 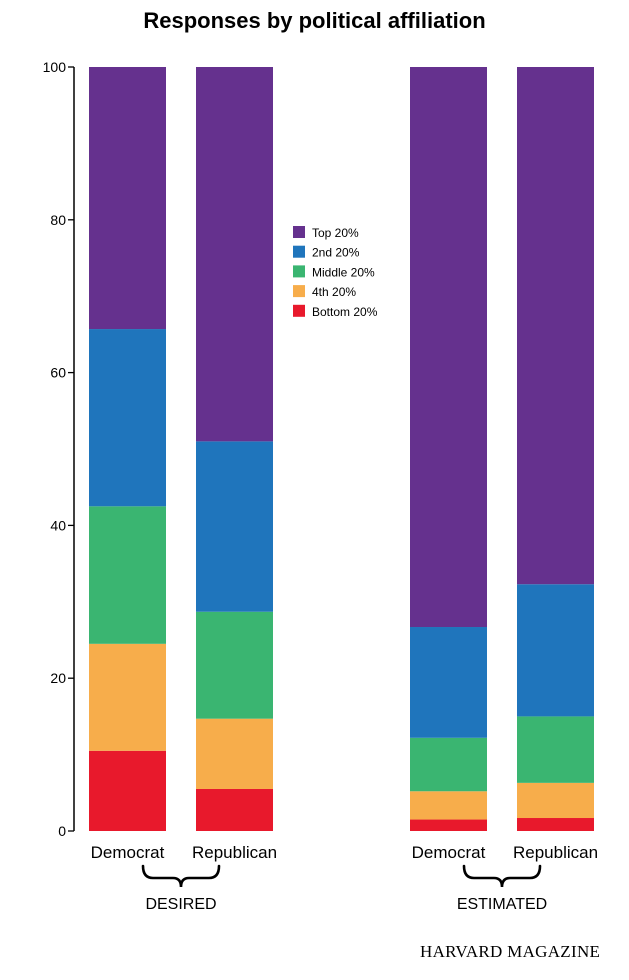 I want to click on legend-swatch-2nd-20pct, so click(x=299, y=251).